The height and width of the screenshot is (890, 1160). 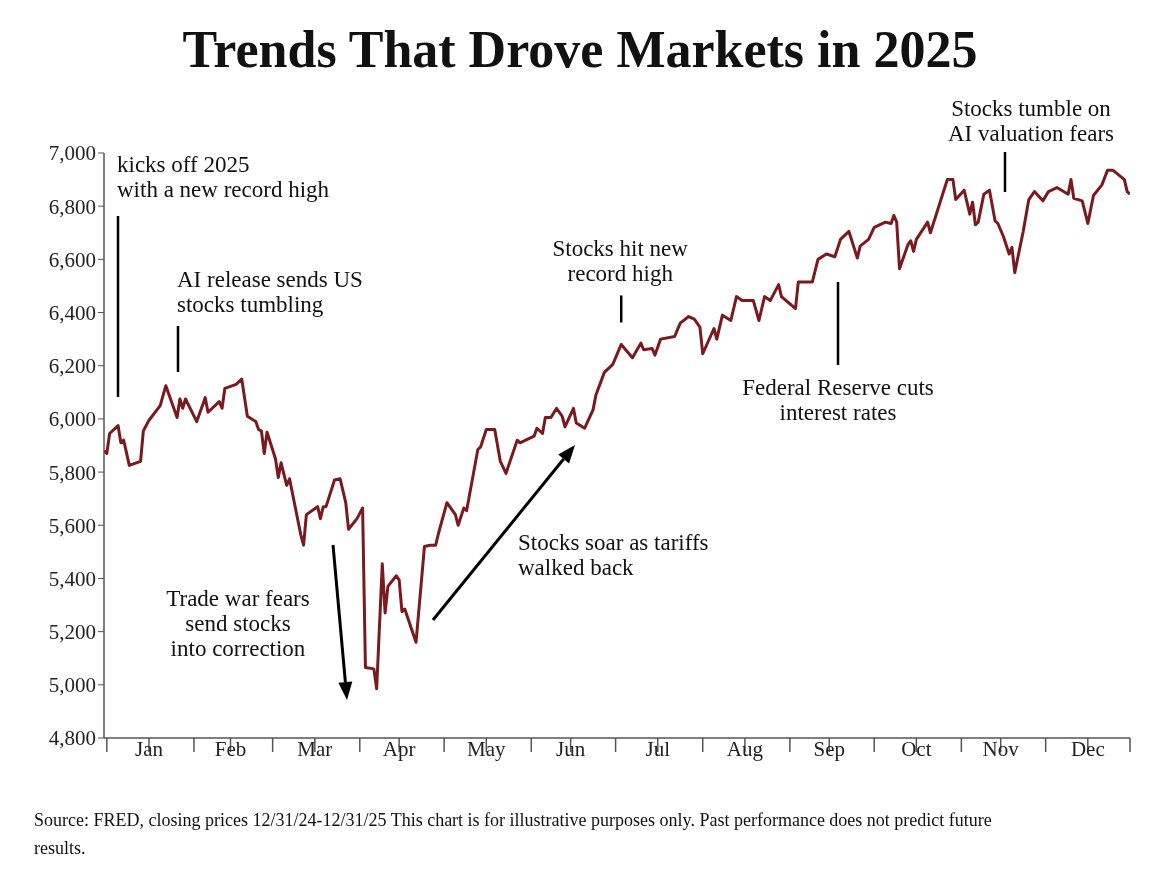 I want to click on annotation: Trade war fears send stocks into correction, so click(x=238, y=623).